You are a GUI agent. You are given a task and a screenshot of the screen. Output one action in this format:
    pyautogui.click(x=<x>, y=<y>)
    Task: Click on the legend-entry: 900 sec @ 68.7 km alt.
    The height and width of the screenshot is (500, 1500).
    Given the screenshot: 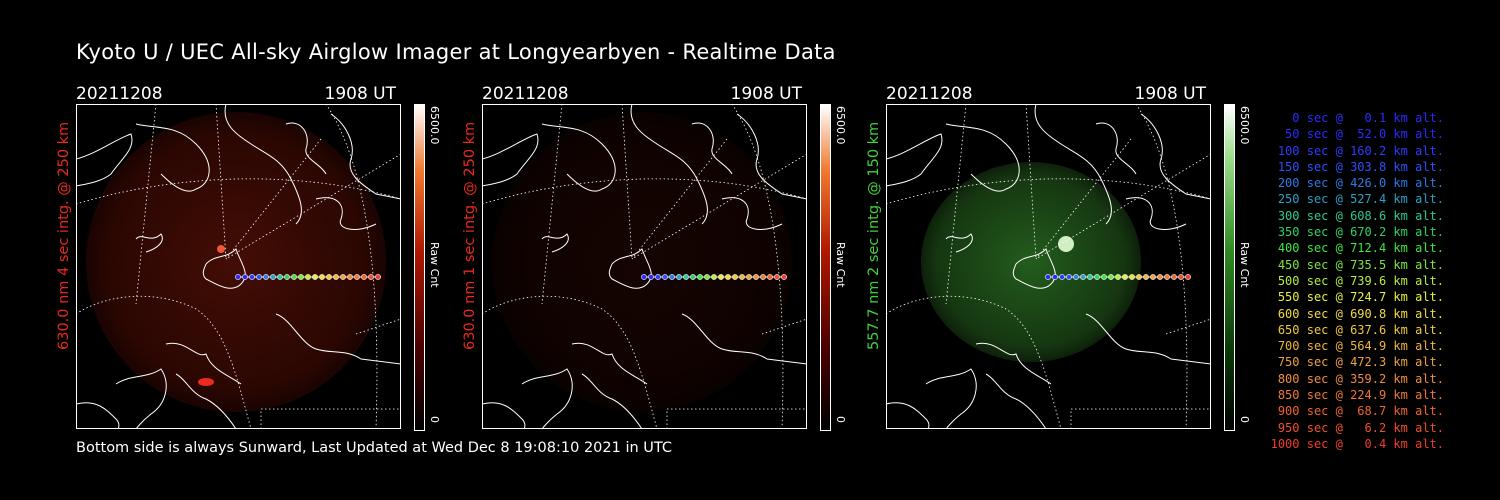 What is the action you would take?
    pyautogui.click(x=1360, y=411)
    